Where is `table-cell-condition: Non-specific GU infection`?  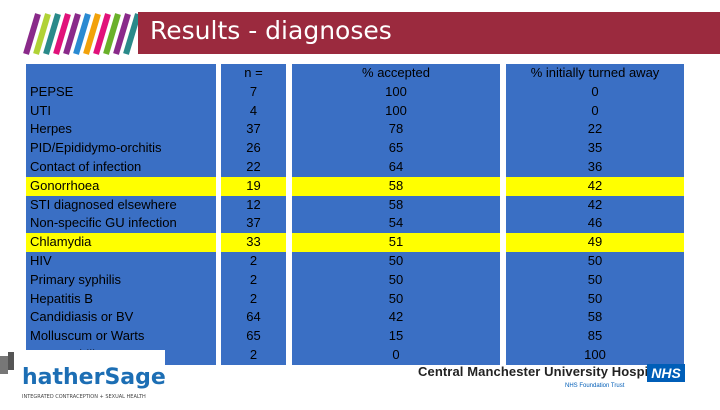 table-cell-condition: Non-specific GU infection is located at coordinates (121, 224).